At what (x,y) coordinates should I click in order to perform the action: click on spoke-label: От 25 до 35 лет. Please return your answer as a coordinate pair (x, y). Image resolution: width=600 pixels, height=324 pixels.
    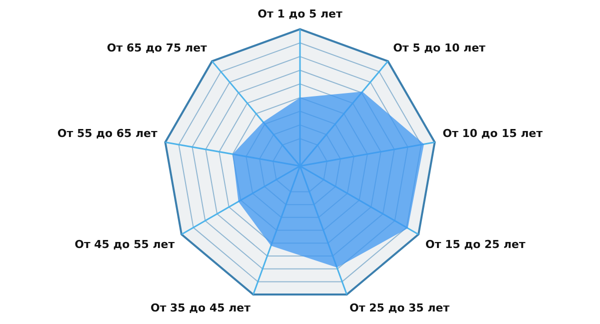
    Looking at the image, I should click on (400, 308).